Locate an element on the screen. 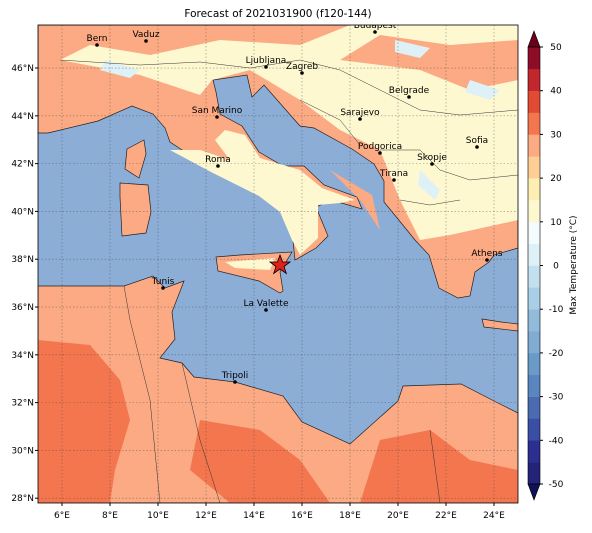 The width and height of the screenshot is (592, 533). x-tick-label: 22°E is located at coordinates (446, 516).